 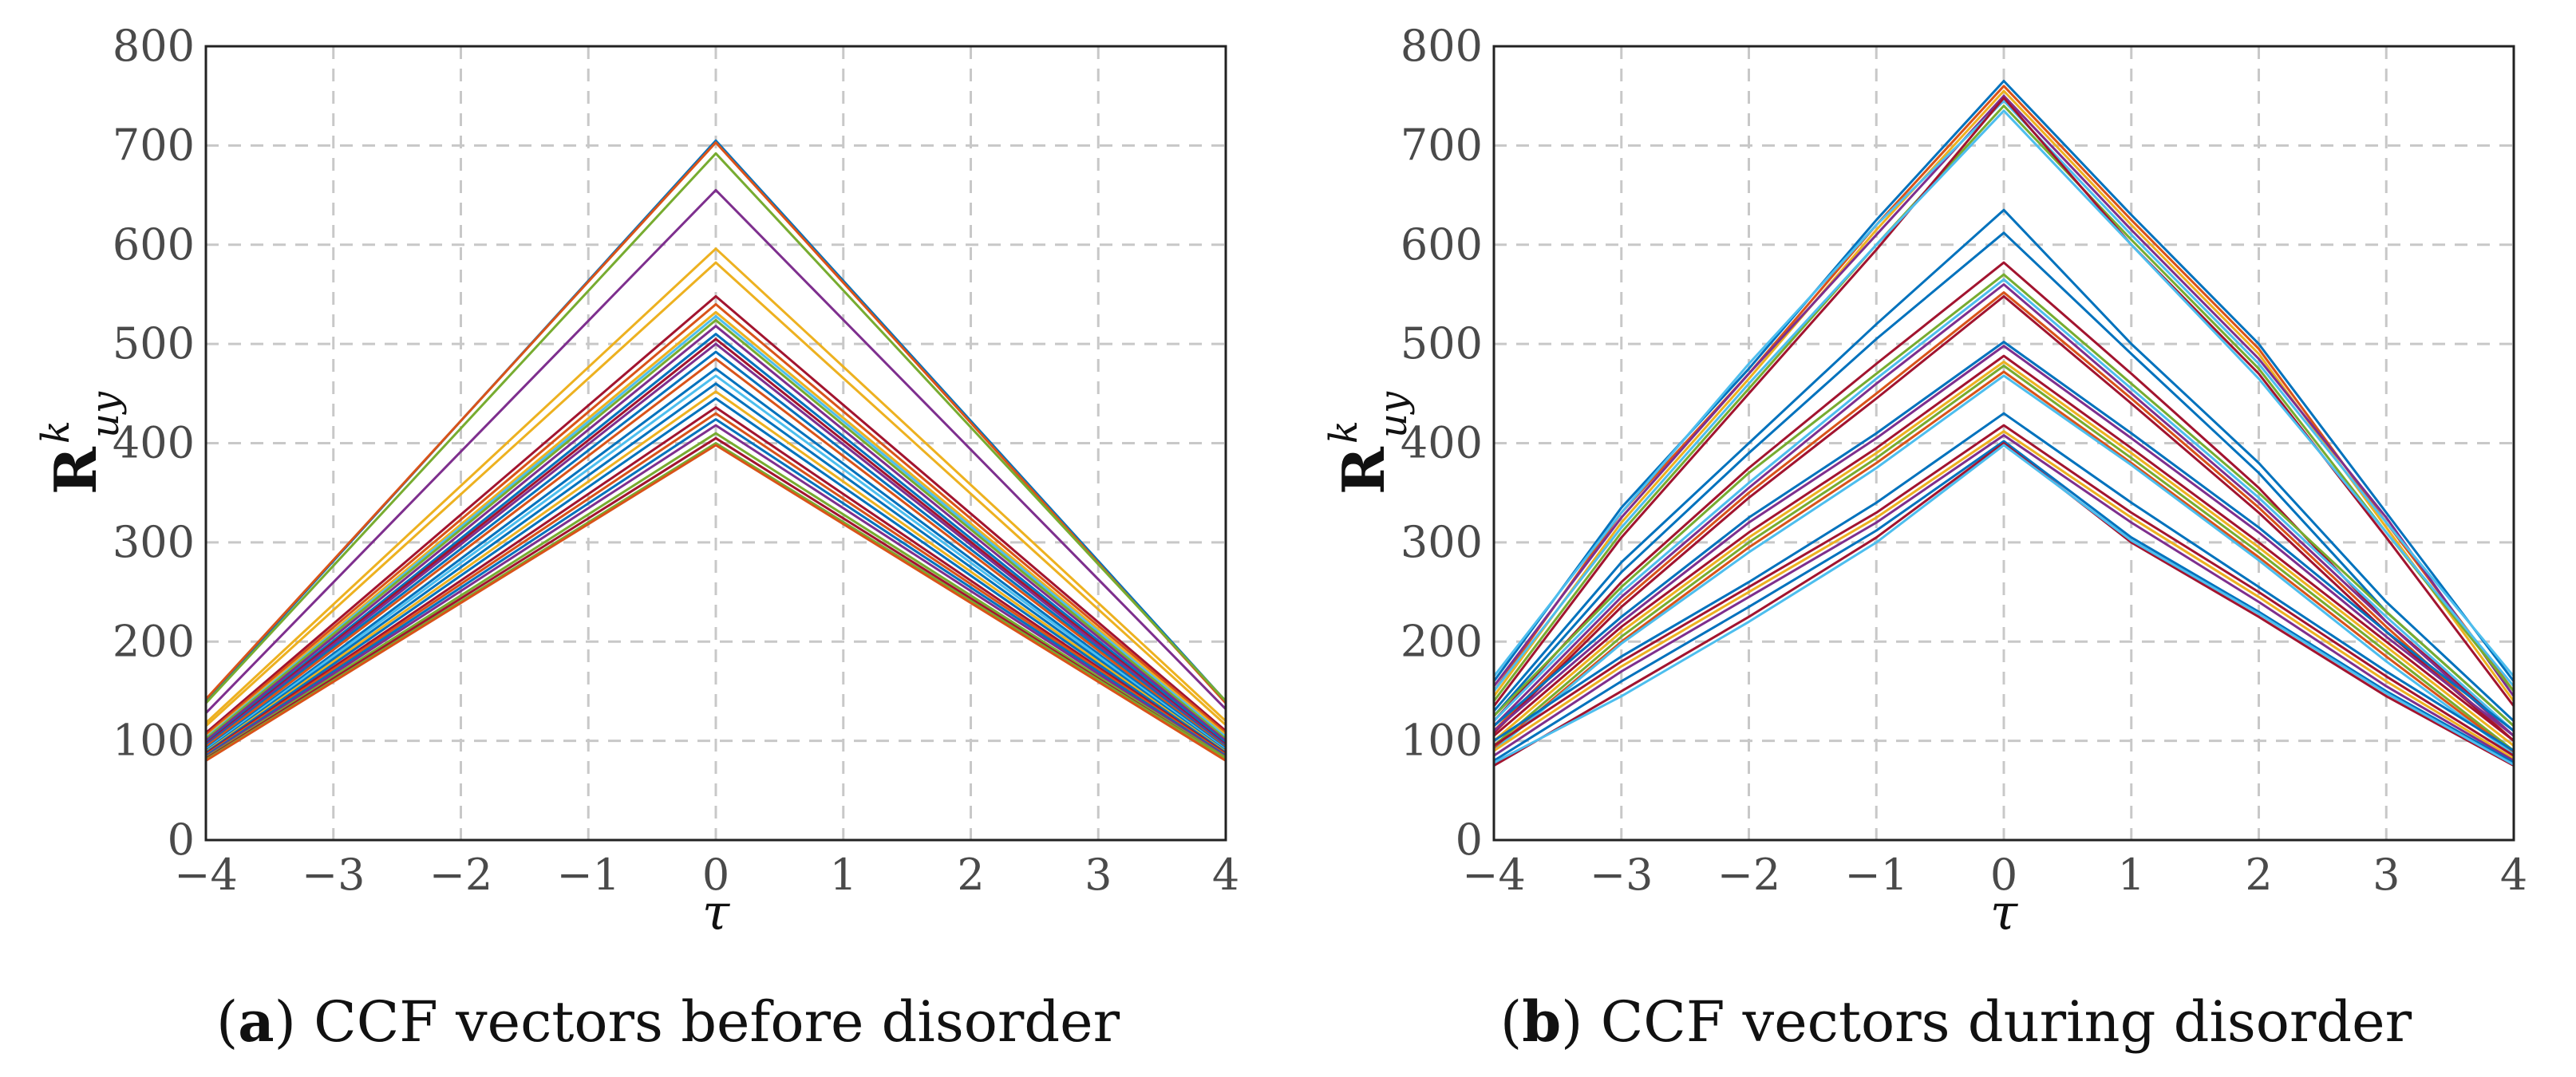 What do you see at coordinates (1986, 1022) in the screenshot?
I see `caption-text: ) CCF vectors during disorder` at bounding box center [1986, 1022].